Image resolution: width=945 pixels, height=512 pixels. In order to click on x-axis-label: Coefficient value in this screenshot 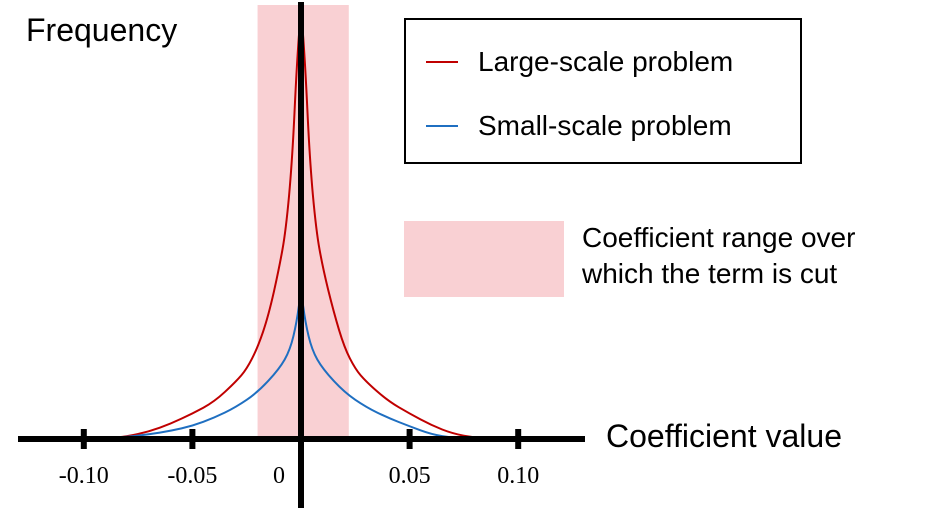, I will do `click(724, 436)`.